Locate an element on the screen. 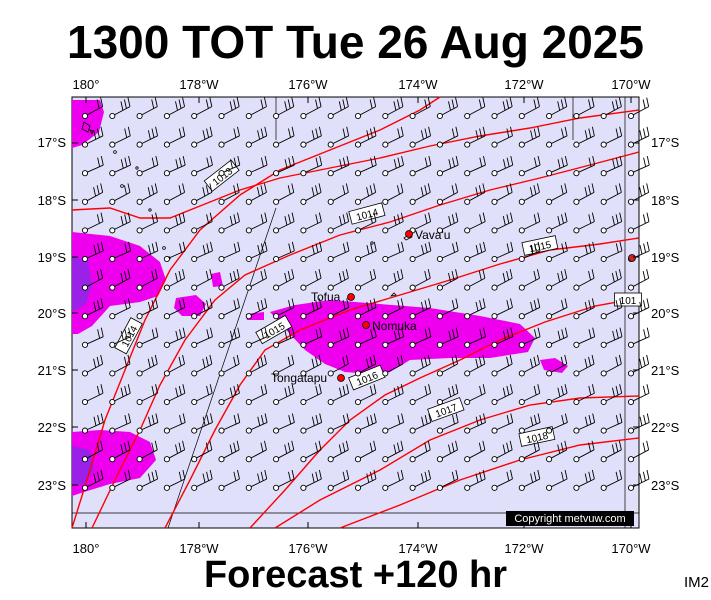  precip-area is located at coordinates (554, 365).